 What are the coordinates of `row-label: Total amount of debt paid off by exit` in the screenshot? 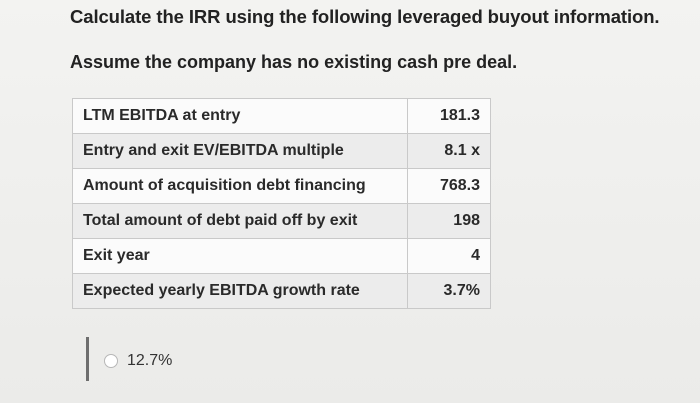 It's located at (240, 221).